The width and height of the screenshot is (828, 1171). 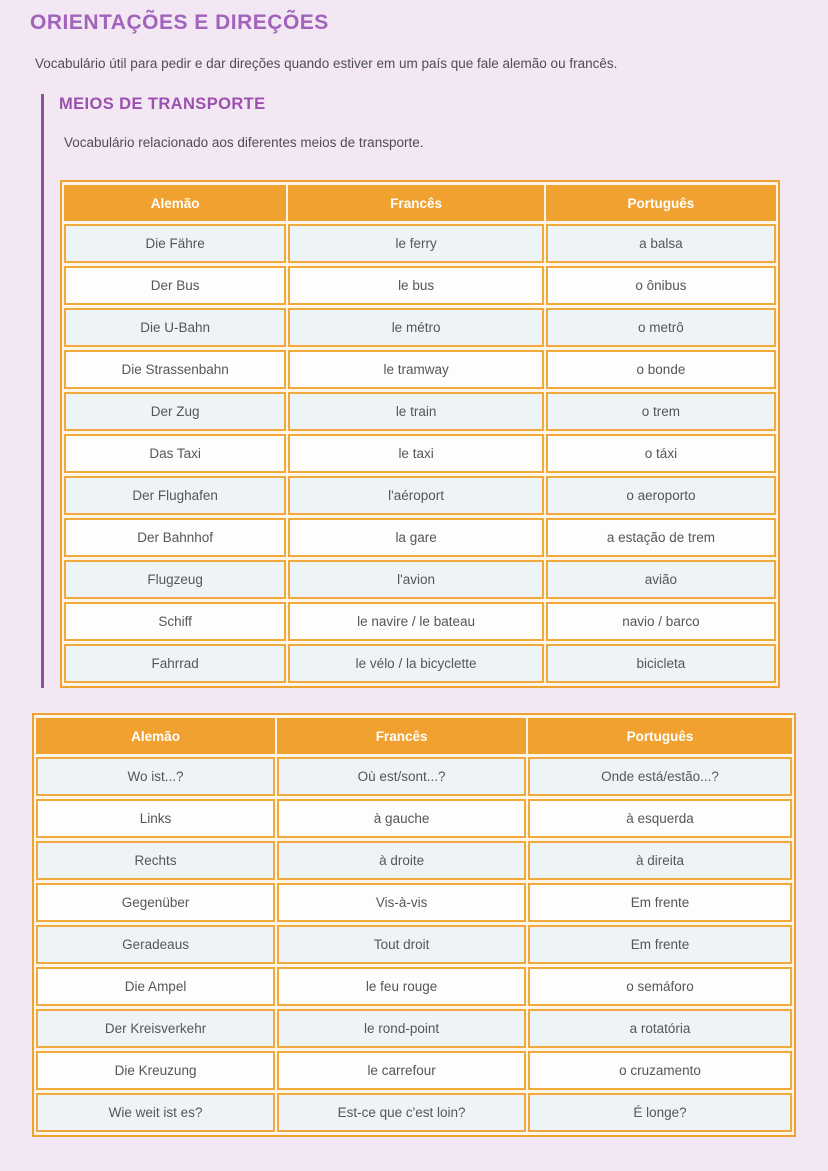 What do you see at coordinates (660, 1112) in the screenshot?
I see `table-cell: É longe?` at bounding box center [660, 1112].